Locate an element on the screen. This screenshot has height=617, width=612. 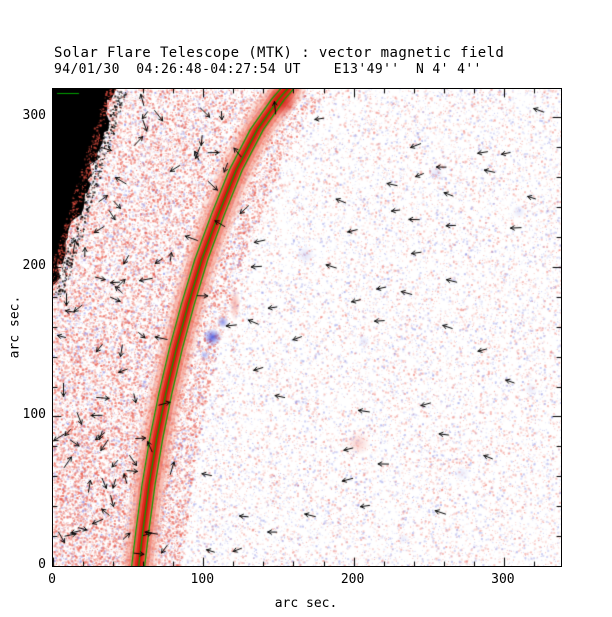
x-tick-label: 300 is located at coordinates (503, 579).